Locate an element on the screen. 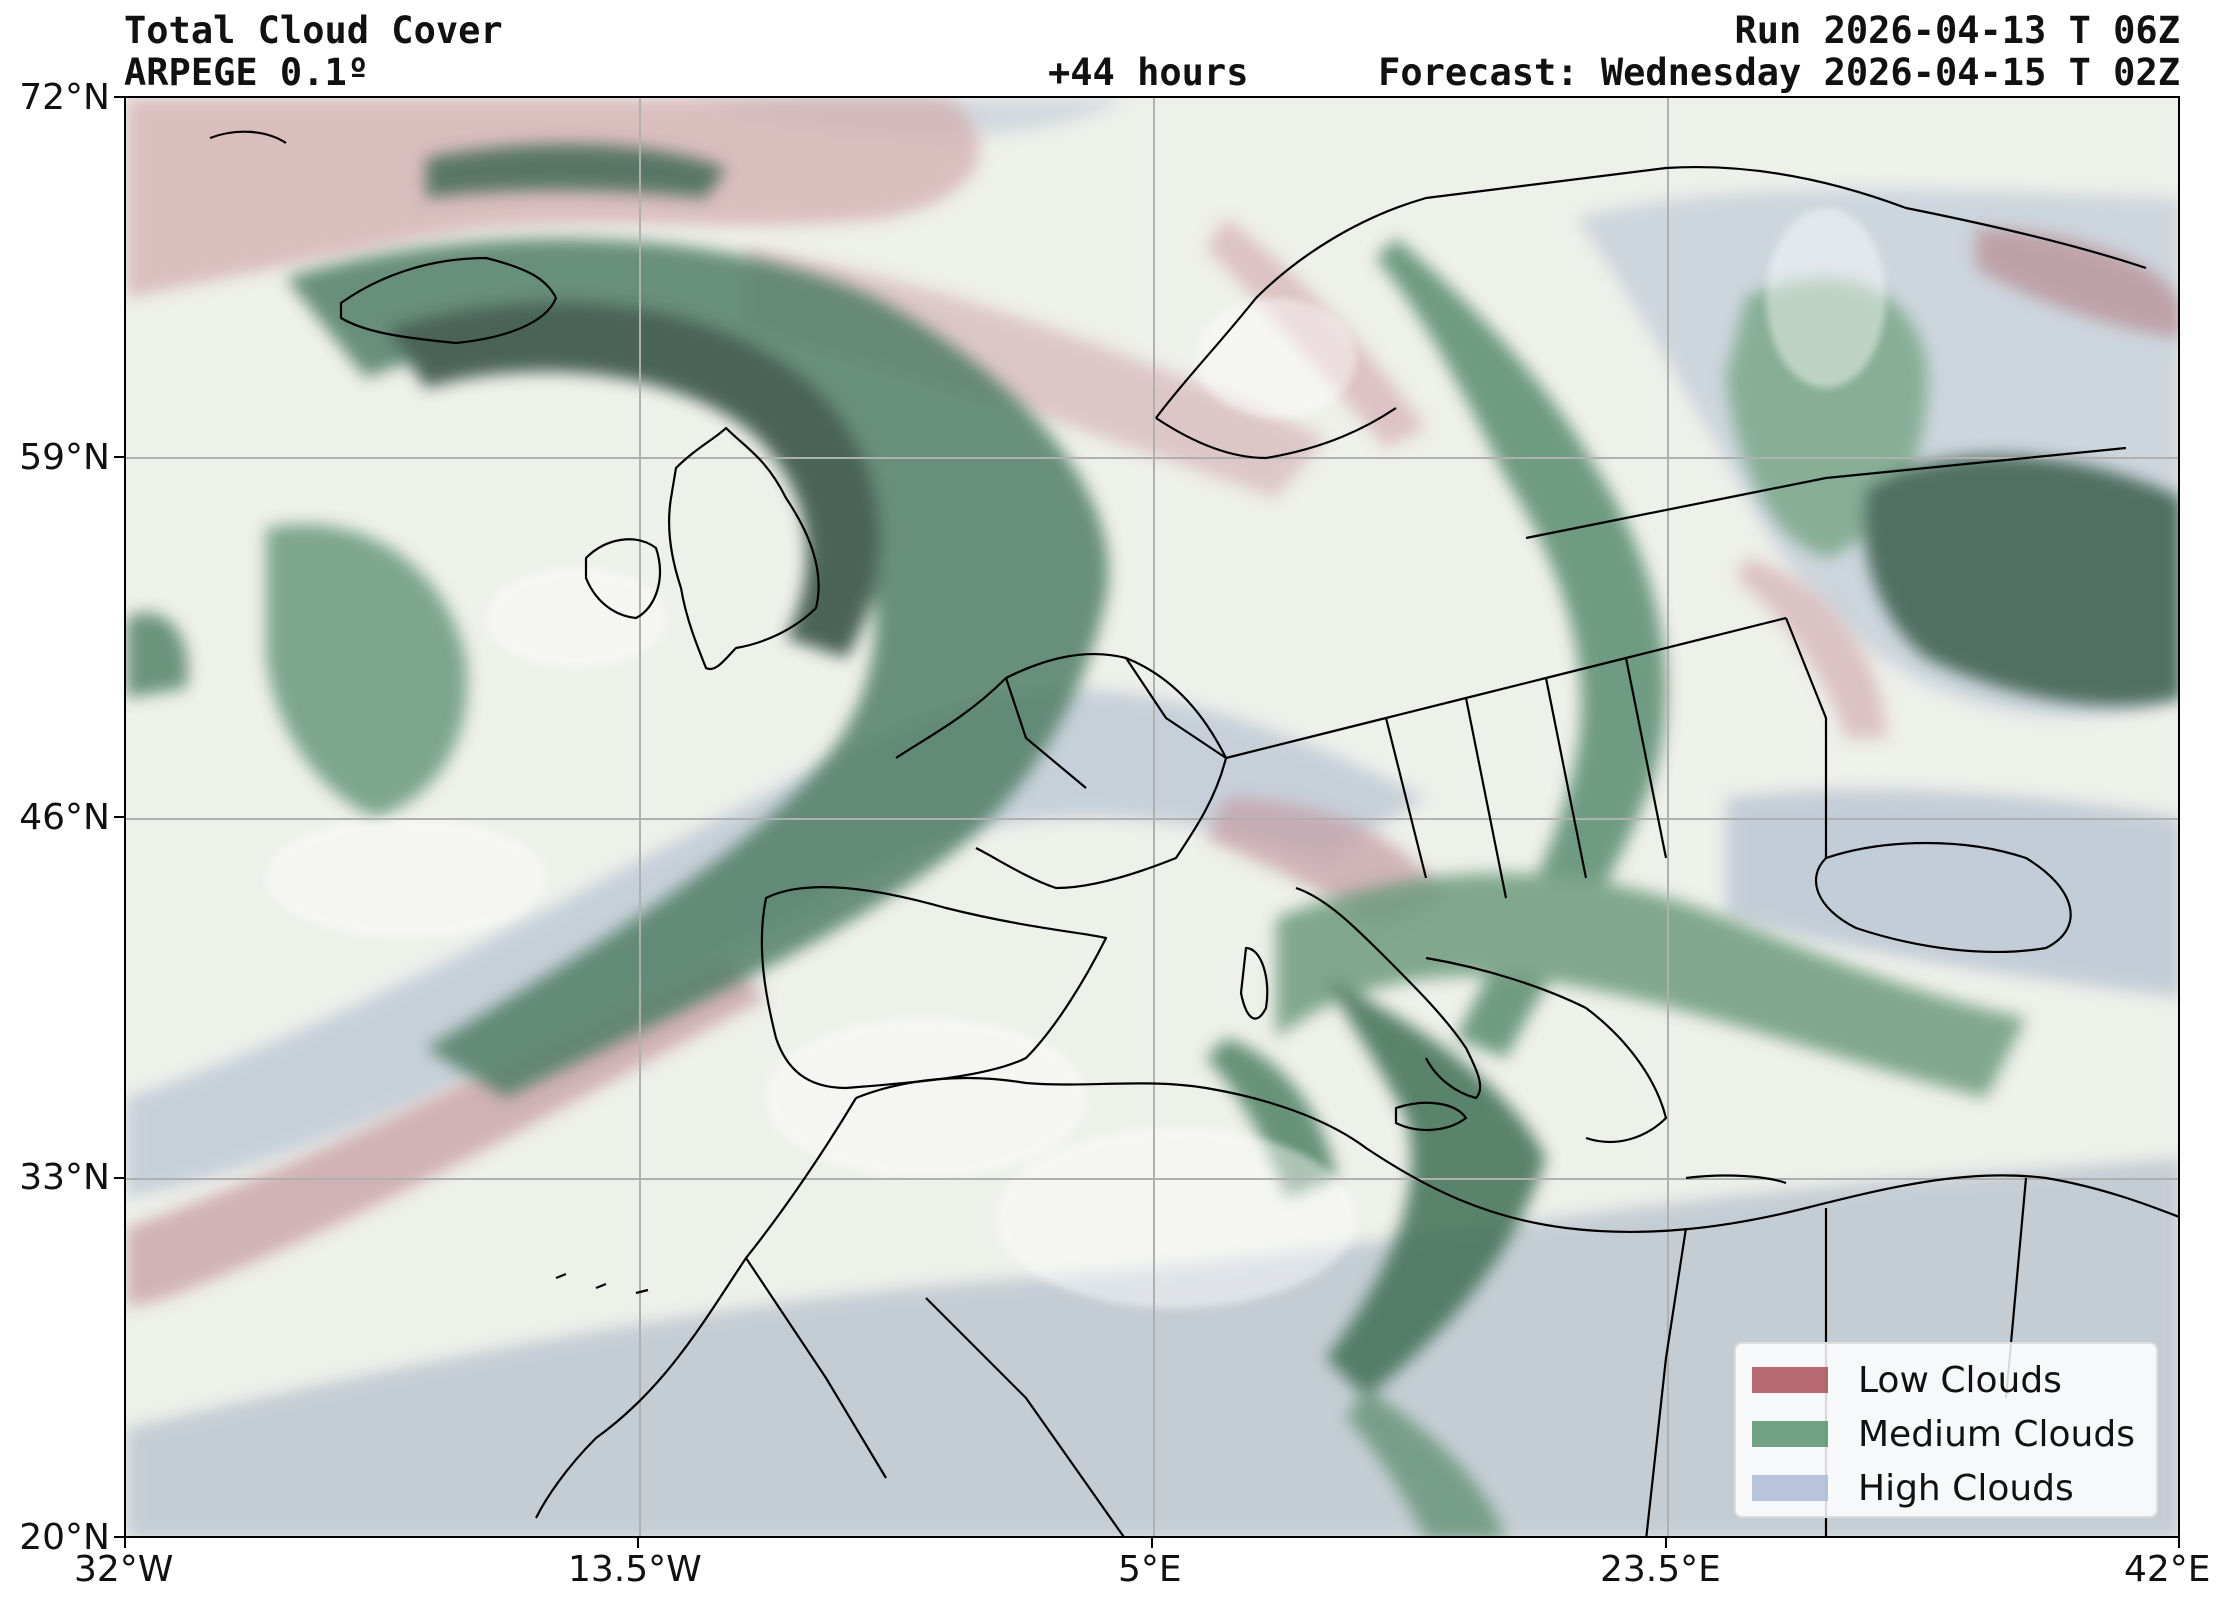 The width and height of the screenshot is (2233, 1602). legend-item-medium: Medium Clouds is located at coordinates (1943, 1434).